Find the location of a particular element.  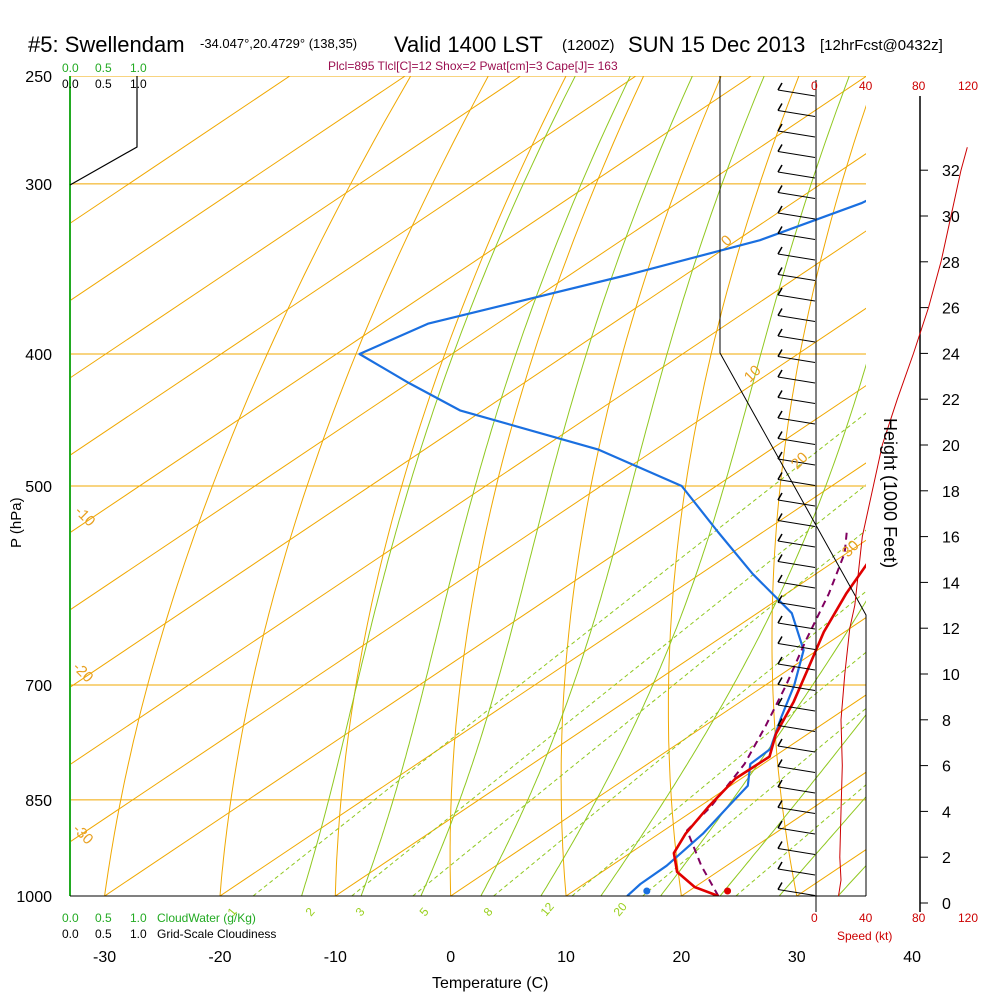

isotherm-label: 20 is located at coordinates (800, 461).